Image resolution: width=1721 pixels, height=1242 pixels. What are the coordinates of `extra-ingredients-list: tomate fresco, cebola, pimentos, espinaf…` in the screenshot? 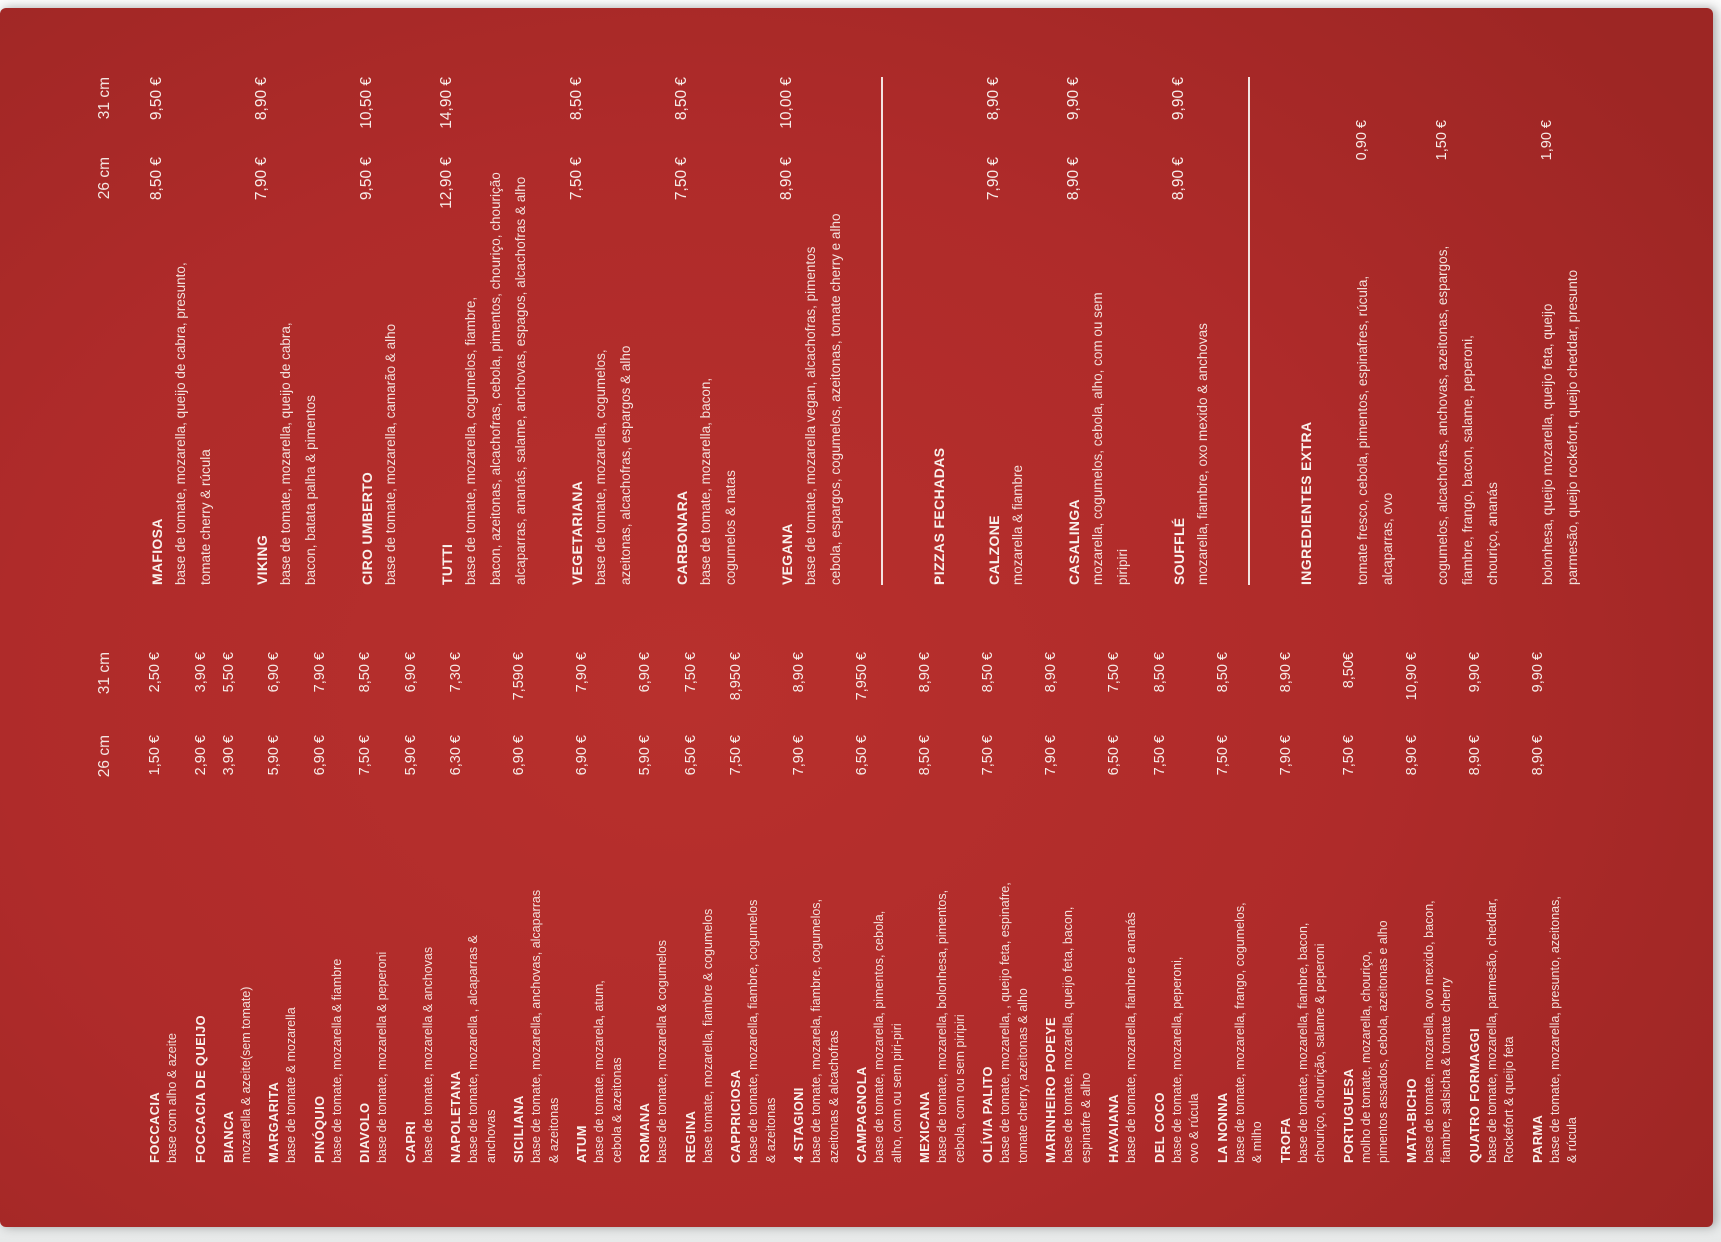 It's located at (1467, 331).